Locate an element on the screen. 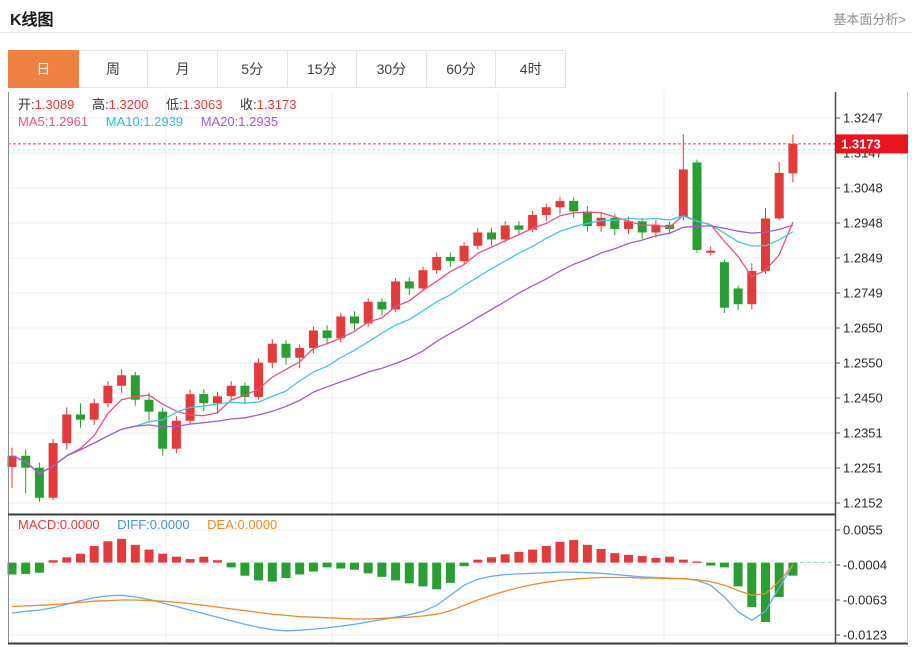  period-tab-1: 日 is located at coordinates (43, 69).